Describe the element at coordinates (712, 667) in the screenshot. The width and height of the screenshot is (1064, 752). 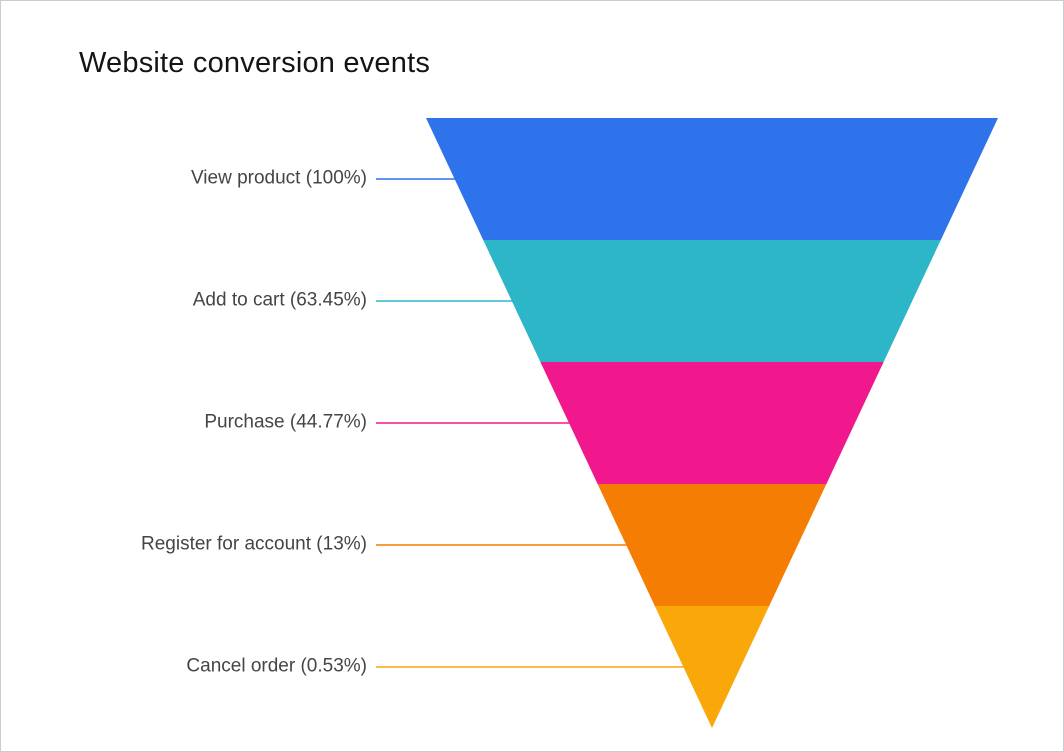
I see `funnel-segment-cancel-order` at that location.